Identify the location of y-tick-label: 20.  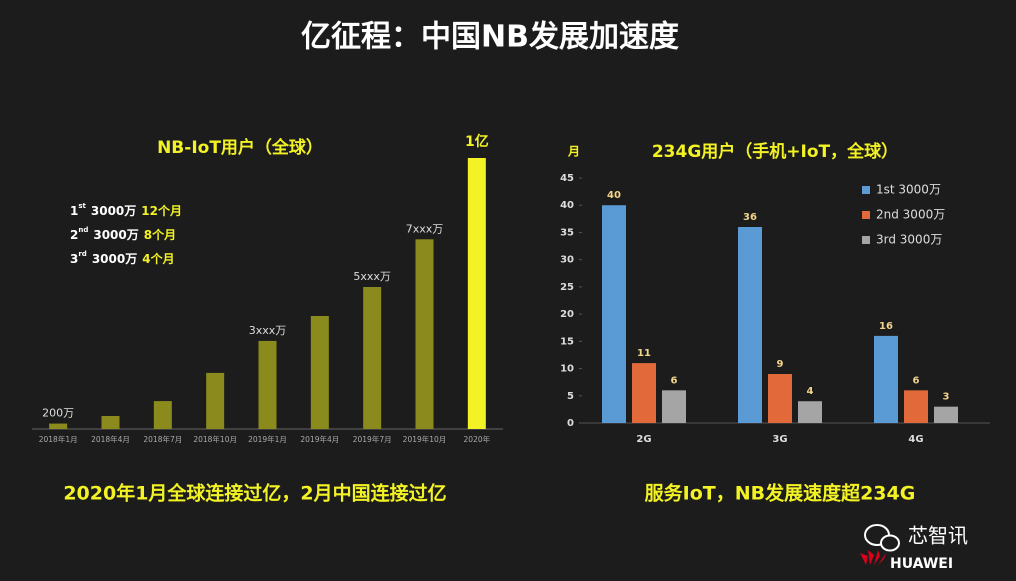
(567, 314).